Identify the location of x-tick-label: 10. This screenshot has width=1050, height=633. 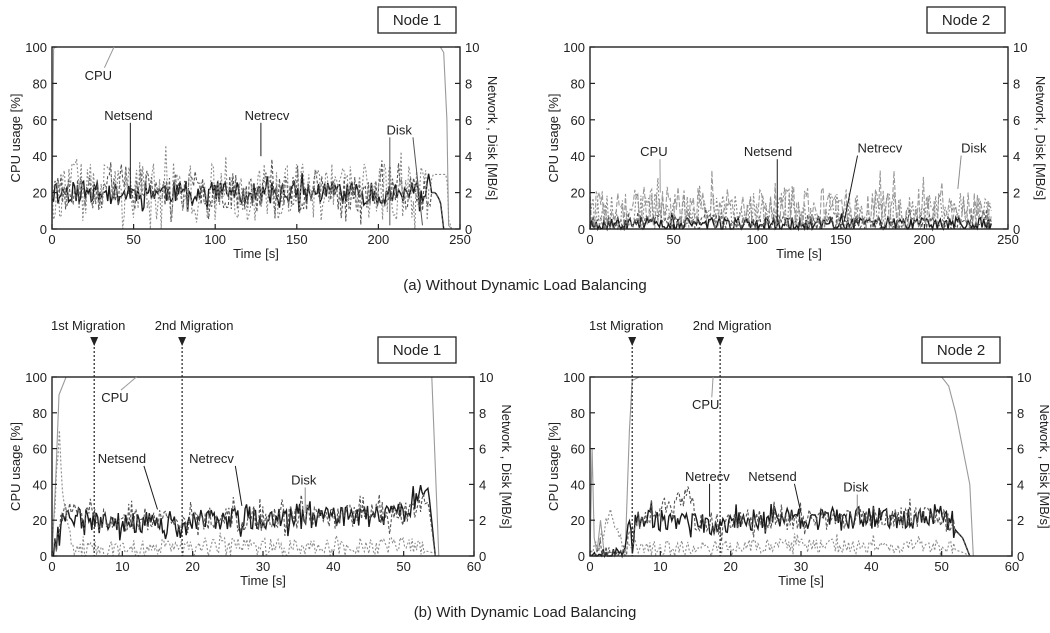
(122, 566).